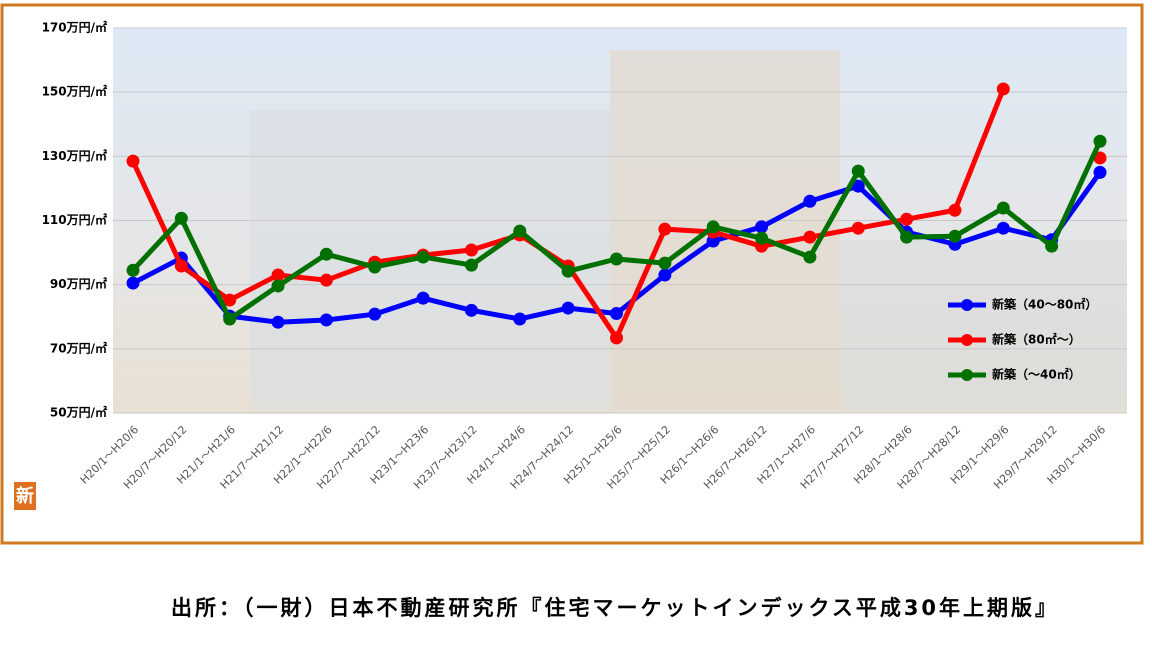  Describe the element at coordinates (1036, 374) in the screenshot. I see `legend-label: 新築（～40㎡）` at that location.